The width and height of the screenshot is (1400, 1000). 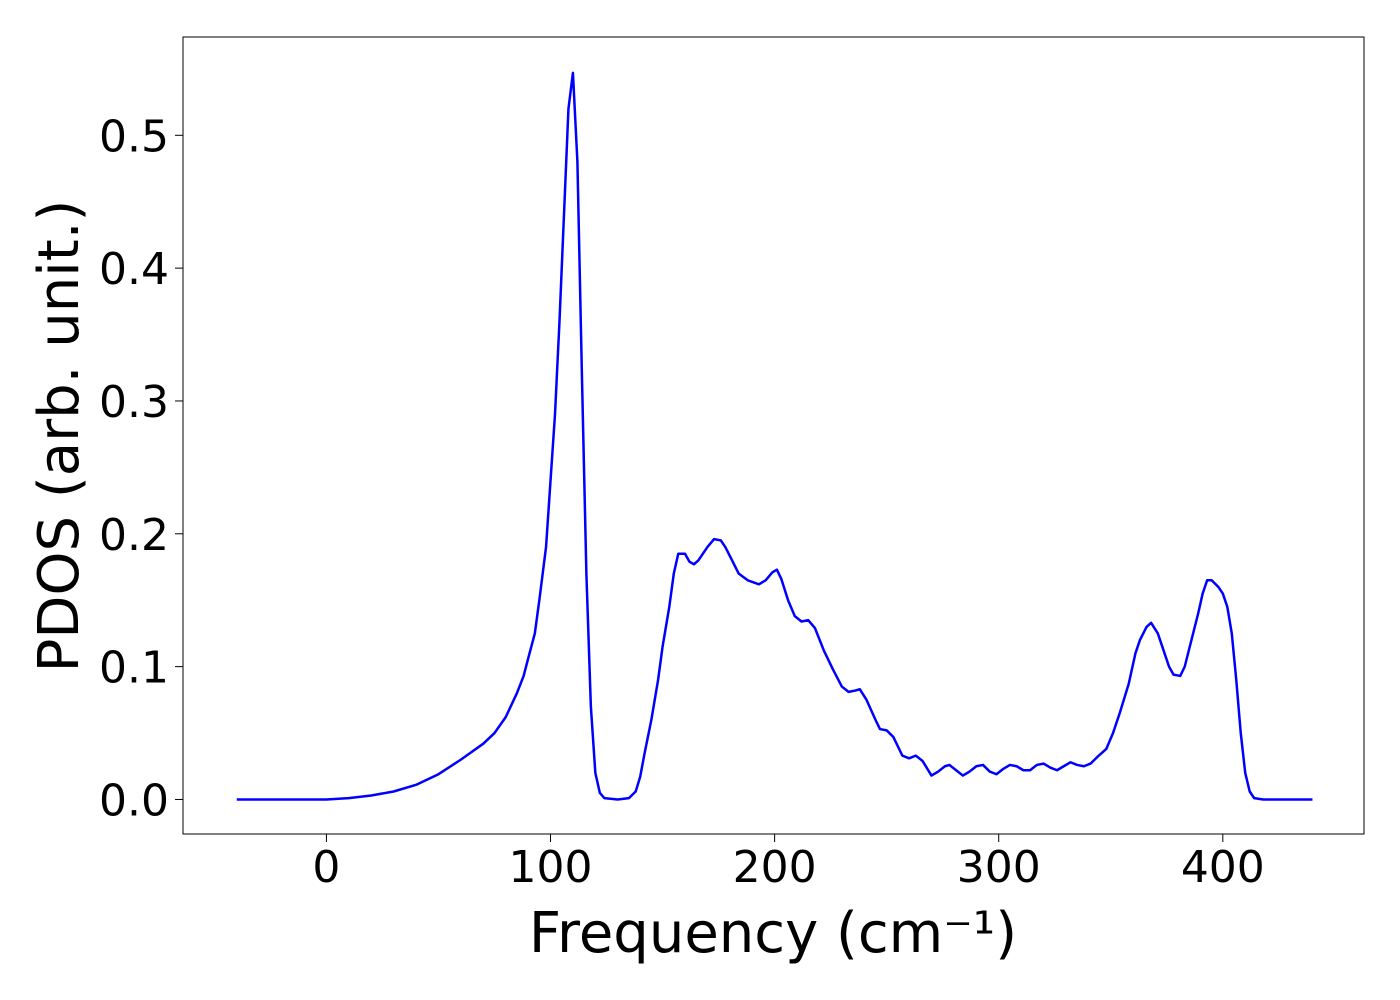 What do you see at coordinates (134, 402) in the screenshot?
I see `y-tick-label: 0.3` at bounding box center [134, 402].